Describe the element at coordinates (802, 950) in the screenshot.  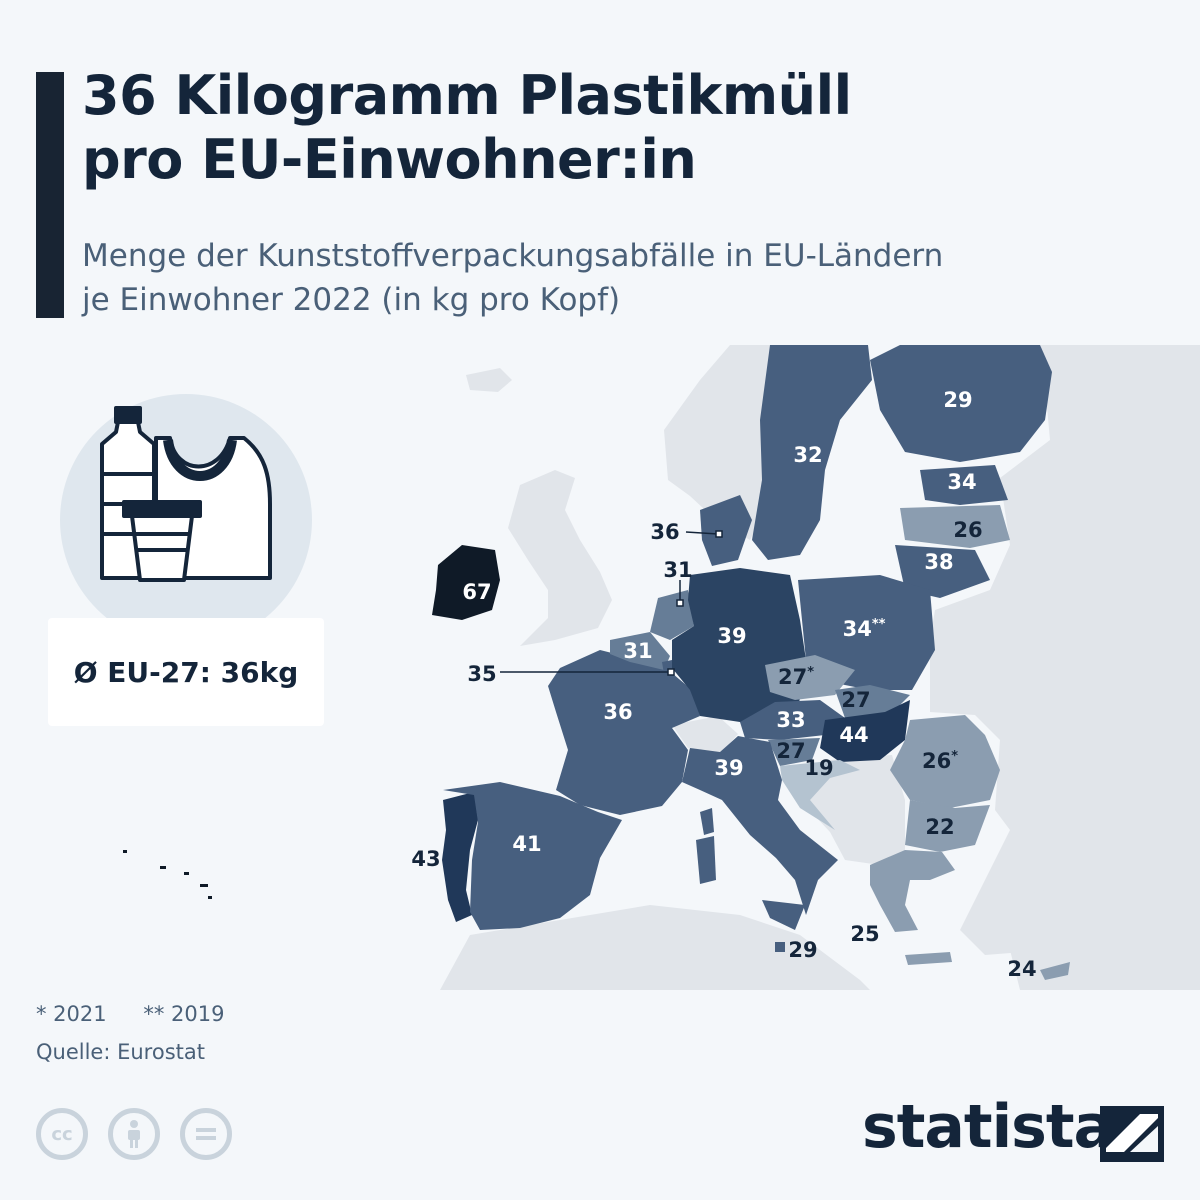
I see `label-mt: 29` at that location.